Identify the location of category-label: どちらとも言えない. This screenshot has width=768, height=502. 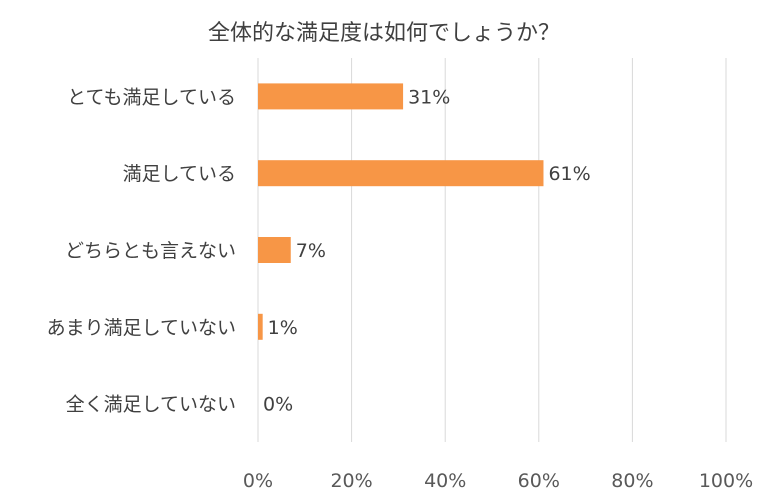
(150, 251).